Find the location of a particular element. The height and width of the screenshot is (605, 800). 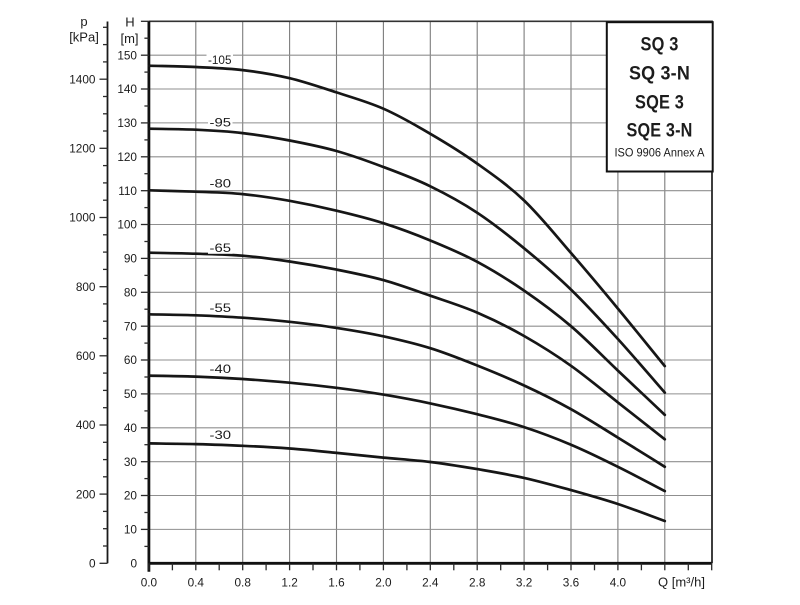

svg-text: -40 is located at coordinates (221, 370).